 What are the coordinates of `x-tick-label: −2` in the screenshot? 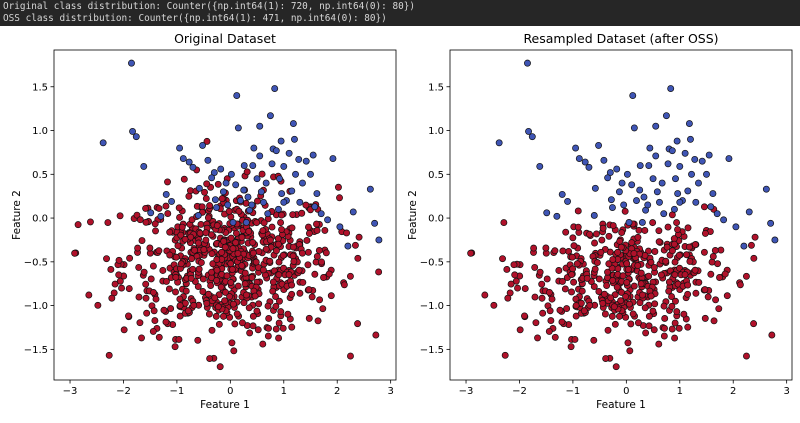 It's located at (519, 391).